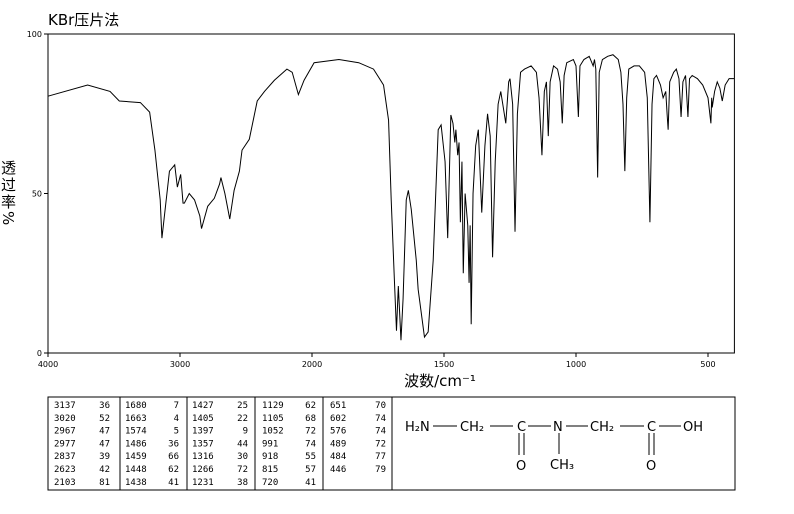 Image resolution: width=794 pixels, height=514 pixels. I want to click on peak-wavenumber: 1129, so click(273, 406).